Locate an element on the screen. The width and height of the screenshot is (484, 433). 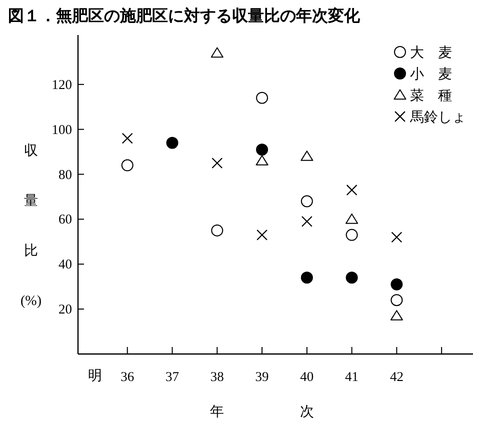
xlabel: 年次 is located at coordinates (262, 412).